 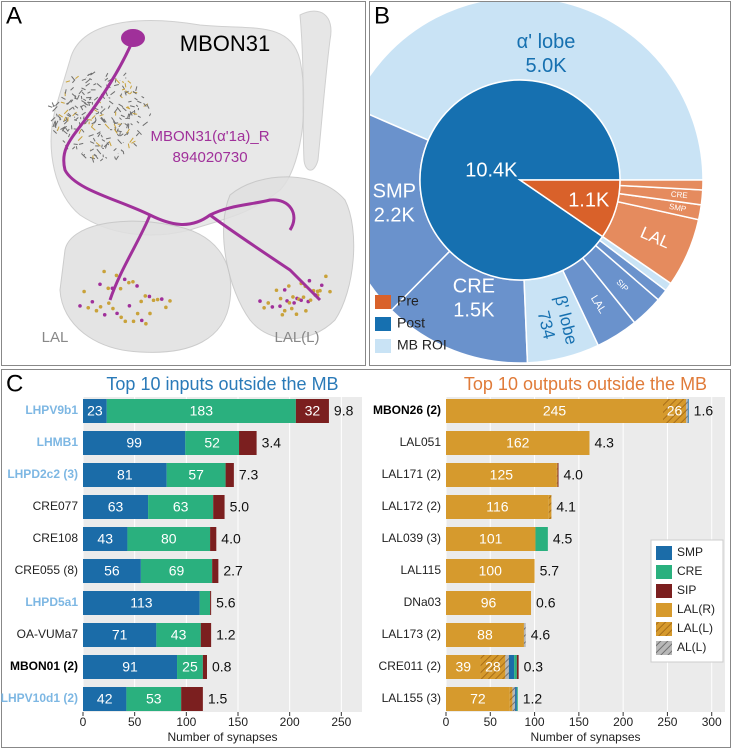 I want to click on side-label: 5.0, so click(x=240, y=507).